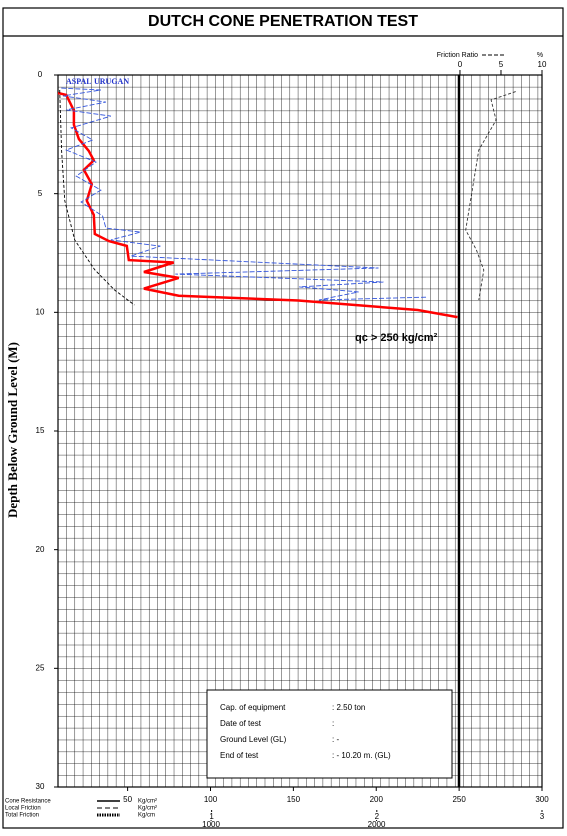 This screenshot has width=567, height=836. What do you see at coordinates (294, 799) in the screenshot?
I see `x-tick-label: 150` at bounding box center [294, 799].